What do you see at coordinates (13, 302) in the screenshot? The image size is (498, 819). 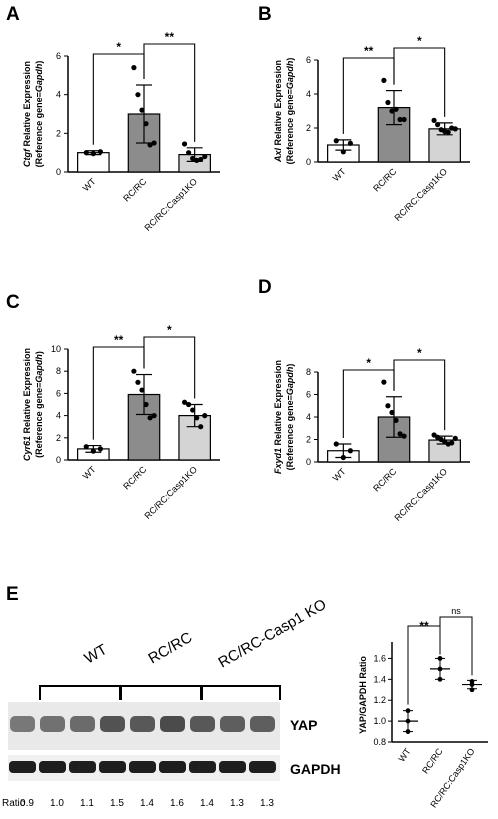 I see `panel-letter-c: C` at bounding box center [13, 302].